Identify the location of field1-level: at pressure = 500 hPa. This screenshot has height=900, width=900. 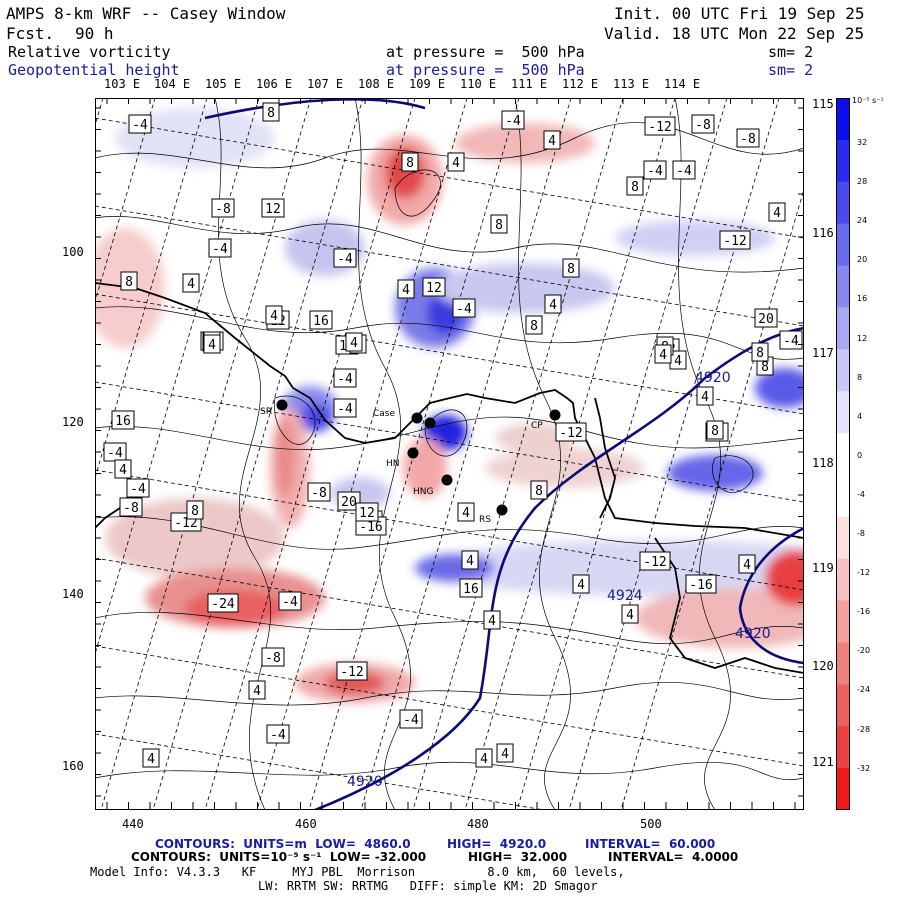
(485, 52).